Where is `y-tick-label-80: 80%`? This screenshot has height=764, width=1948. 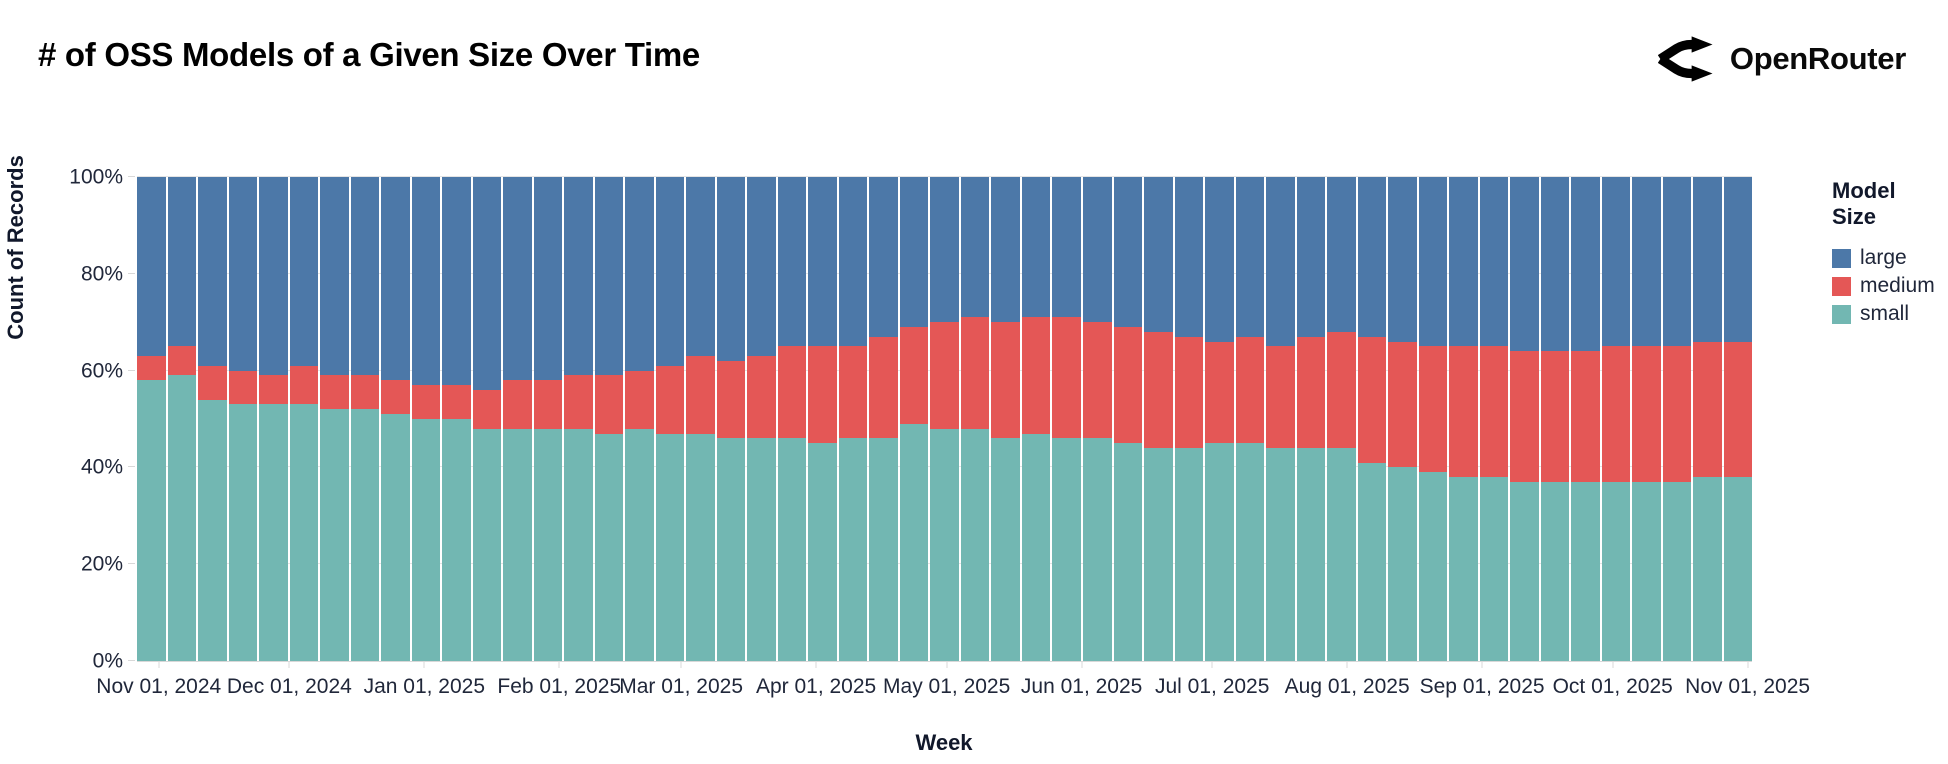 y-tick-label-80: 80% is located at coordinates (101, 274).